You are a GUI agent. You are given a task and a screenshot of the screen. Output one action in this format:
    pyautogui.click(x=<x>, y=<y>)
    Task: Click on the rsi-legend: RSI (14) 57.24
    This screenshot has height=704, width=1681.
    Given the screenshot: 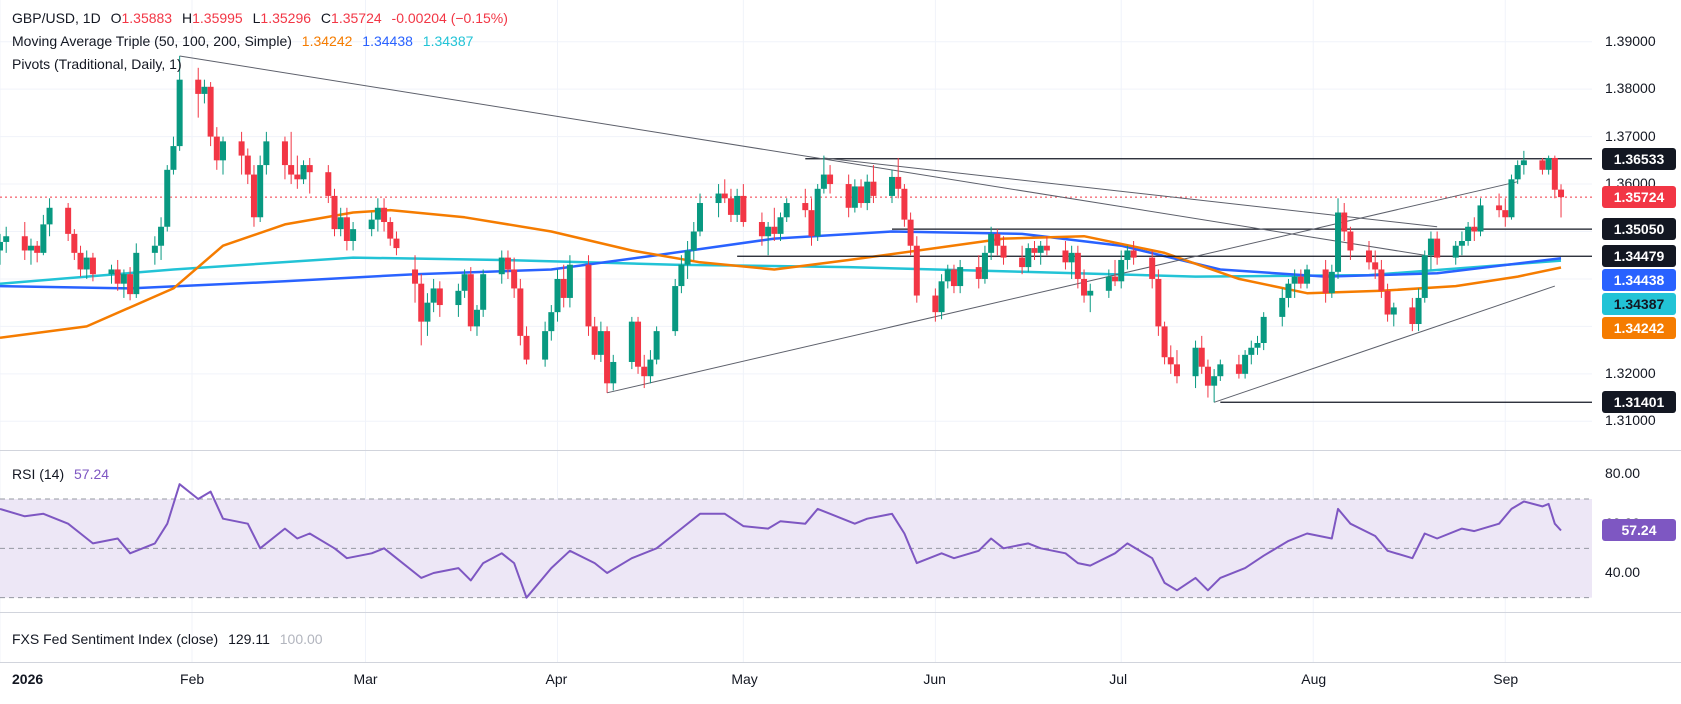 What is the action you would take?
    pyautogui.click(x=63, y=474)
    